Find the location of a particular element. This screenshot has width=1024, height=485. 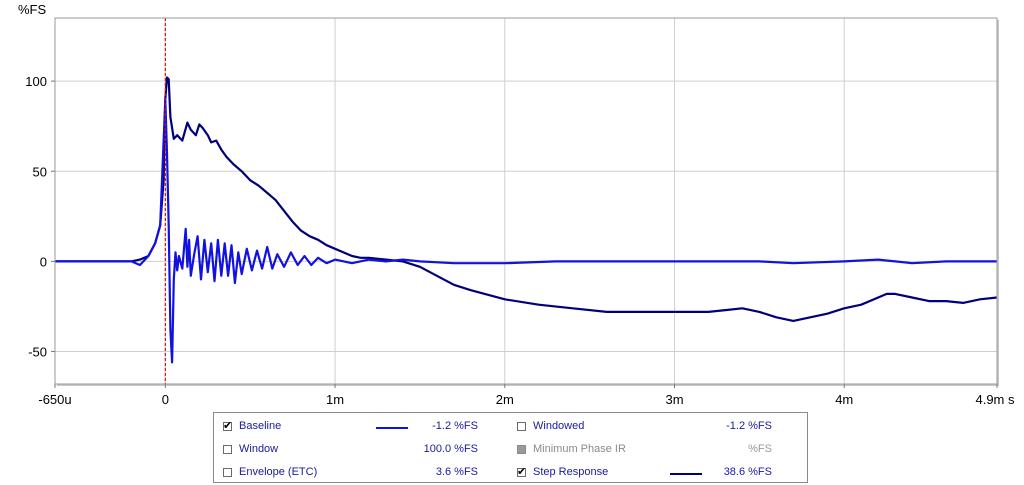

legend-label: Step Response is located at coordinates (571, 472).